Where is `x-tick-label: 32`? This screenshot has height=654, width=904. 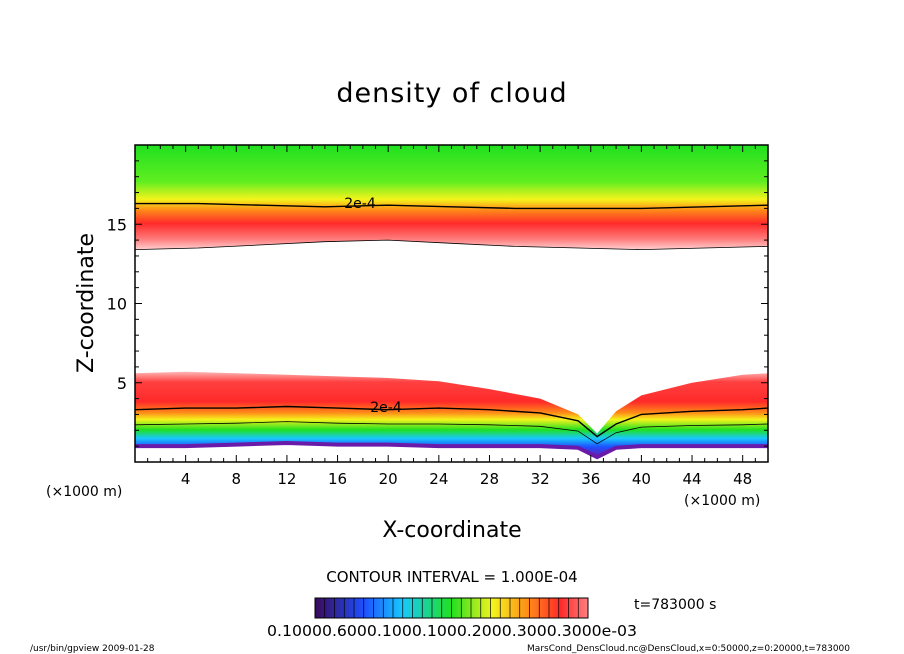 x-tick-label: 32 is located at coordinates (540, 479).